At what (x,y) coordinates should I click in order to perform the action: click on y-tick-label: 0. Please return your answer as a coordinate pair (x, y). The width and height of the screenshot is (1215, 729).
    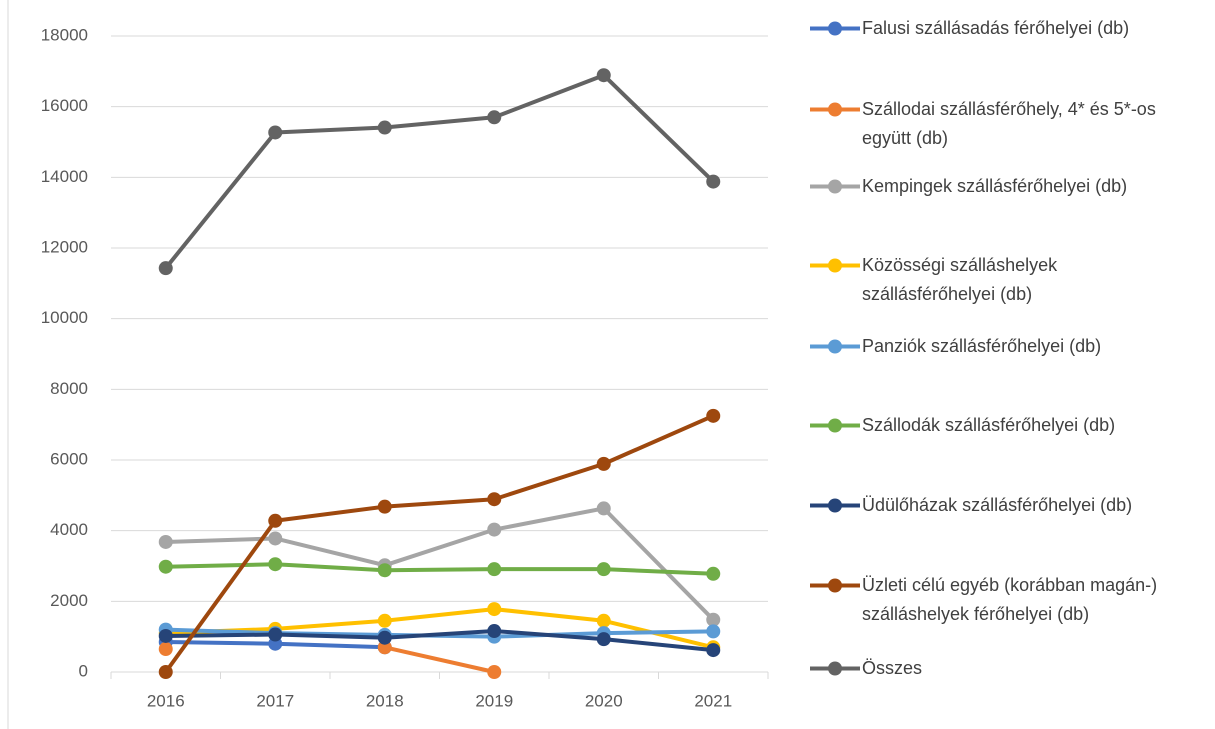
    Looking at the image, I should click on (83, 670).